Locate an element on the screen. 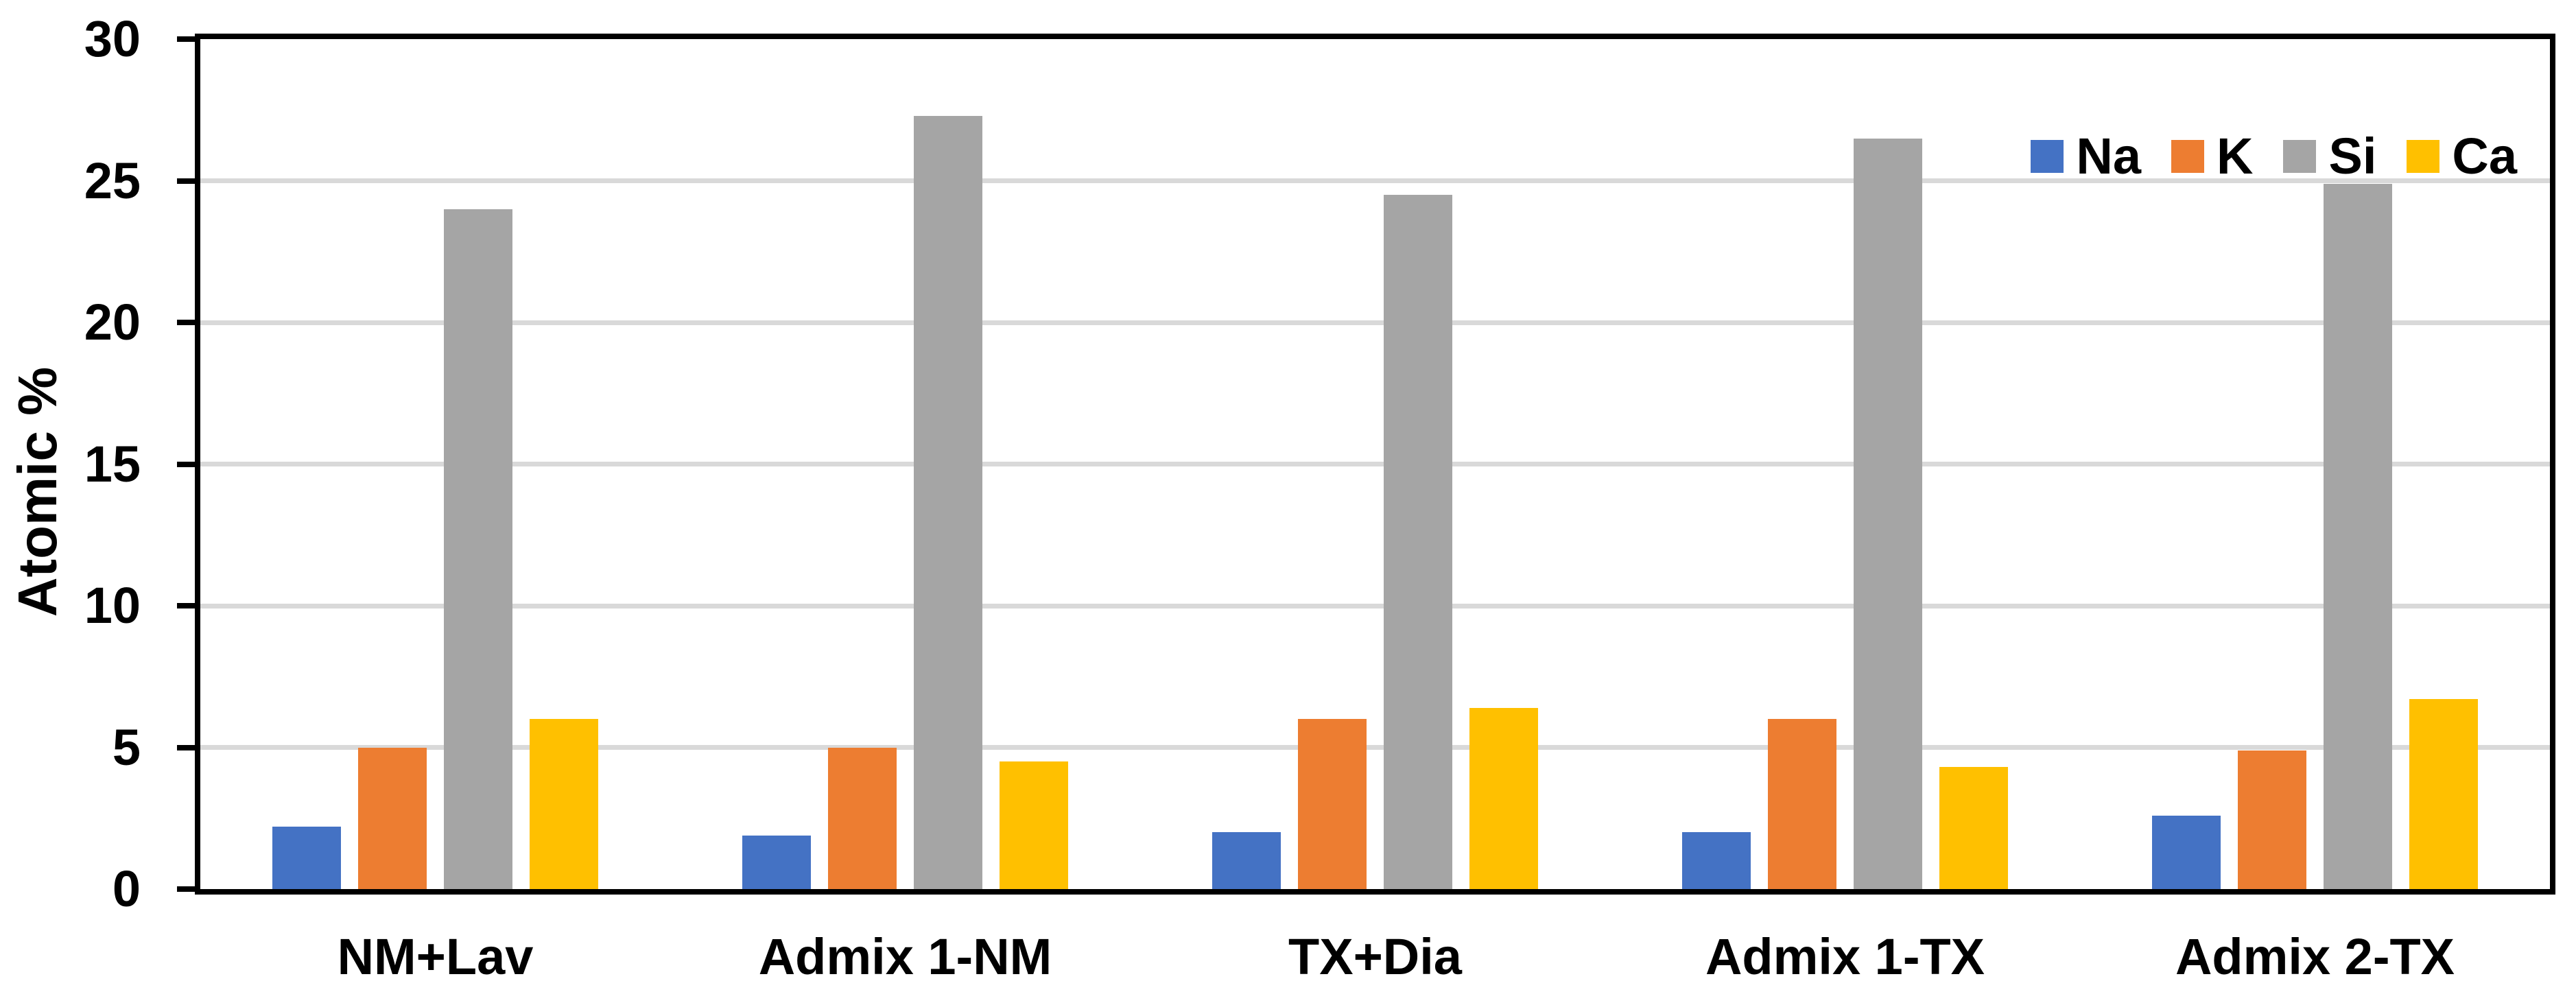  bar-K-NM+Lav is located at coordinates (392, 818).